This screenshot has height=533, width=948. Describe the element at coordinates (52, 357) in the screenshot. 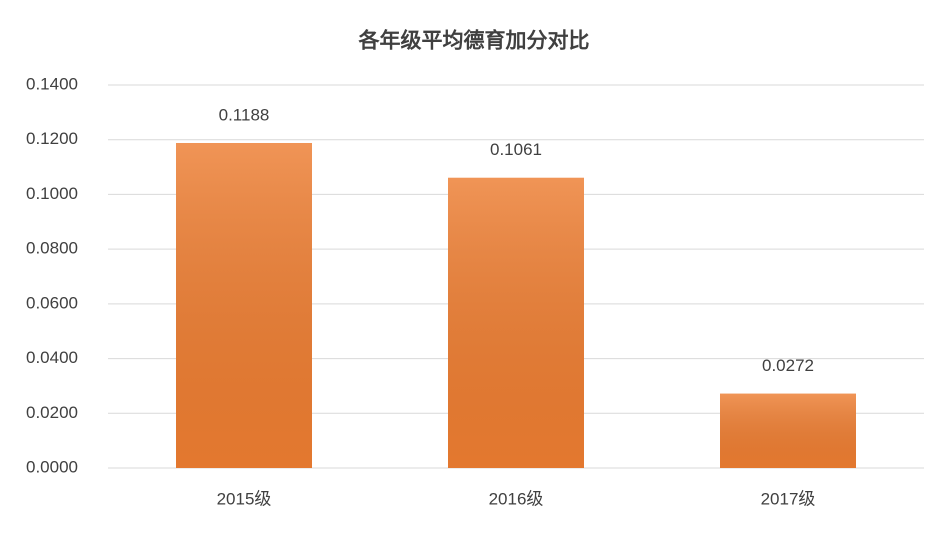

I see `y-tick-label: 0.0400` at that location.